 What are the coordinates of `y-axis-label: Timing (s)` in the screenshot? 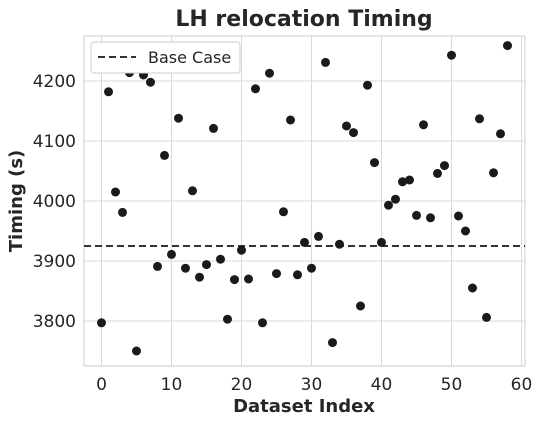 It's located at (16, 201).